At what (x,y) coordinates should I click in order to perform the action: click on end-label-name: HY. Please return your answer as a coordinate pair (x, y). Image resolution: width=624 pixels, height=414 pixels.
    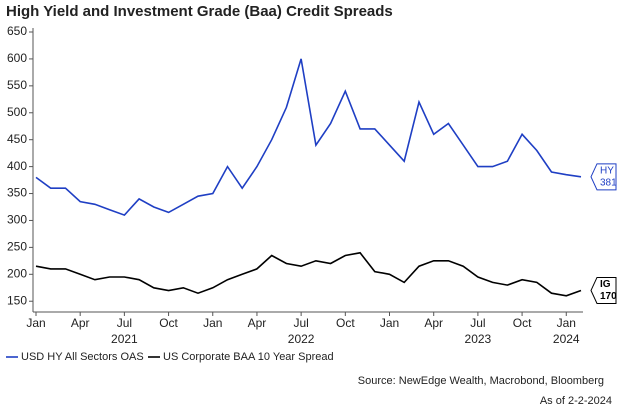
    Looking at the image, I should click on (607, 170).